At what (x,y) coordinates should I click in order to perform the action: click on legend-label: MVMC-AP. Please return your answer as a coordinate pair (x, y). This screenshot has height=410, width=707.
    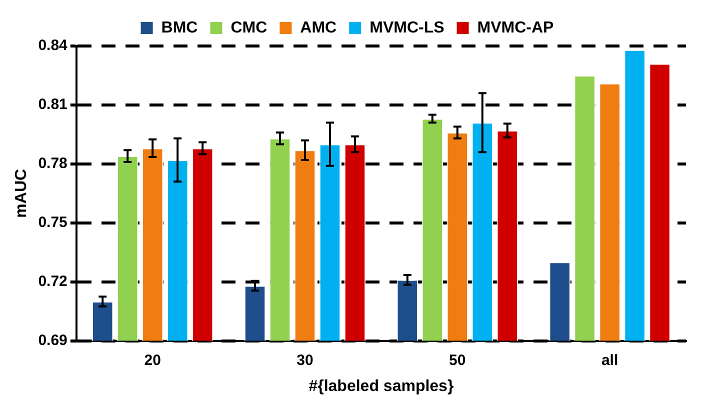
    Looking at the image, I should click on (515, 27).